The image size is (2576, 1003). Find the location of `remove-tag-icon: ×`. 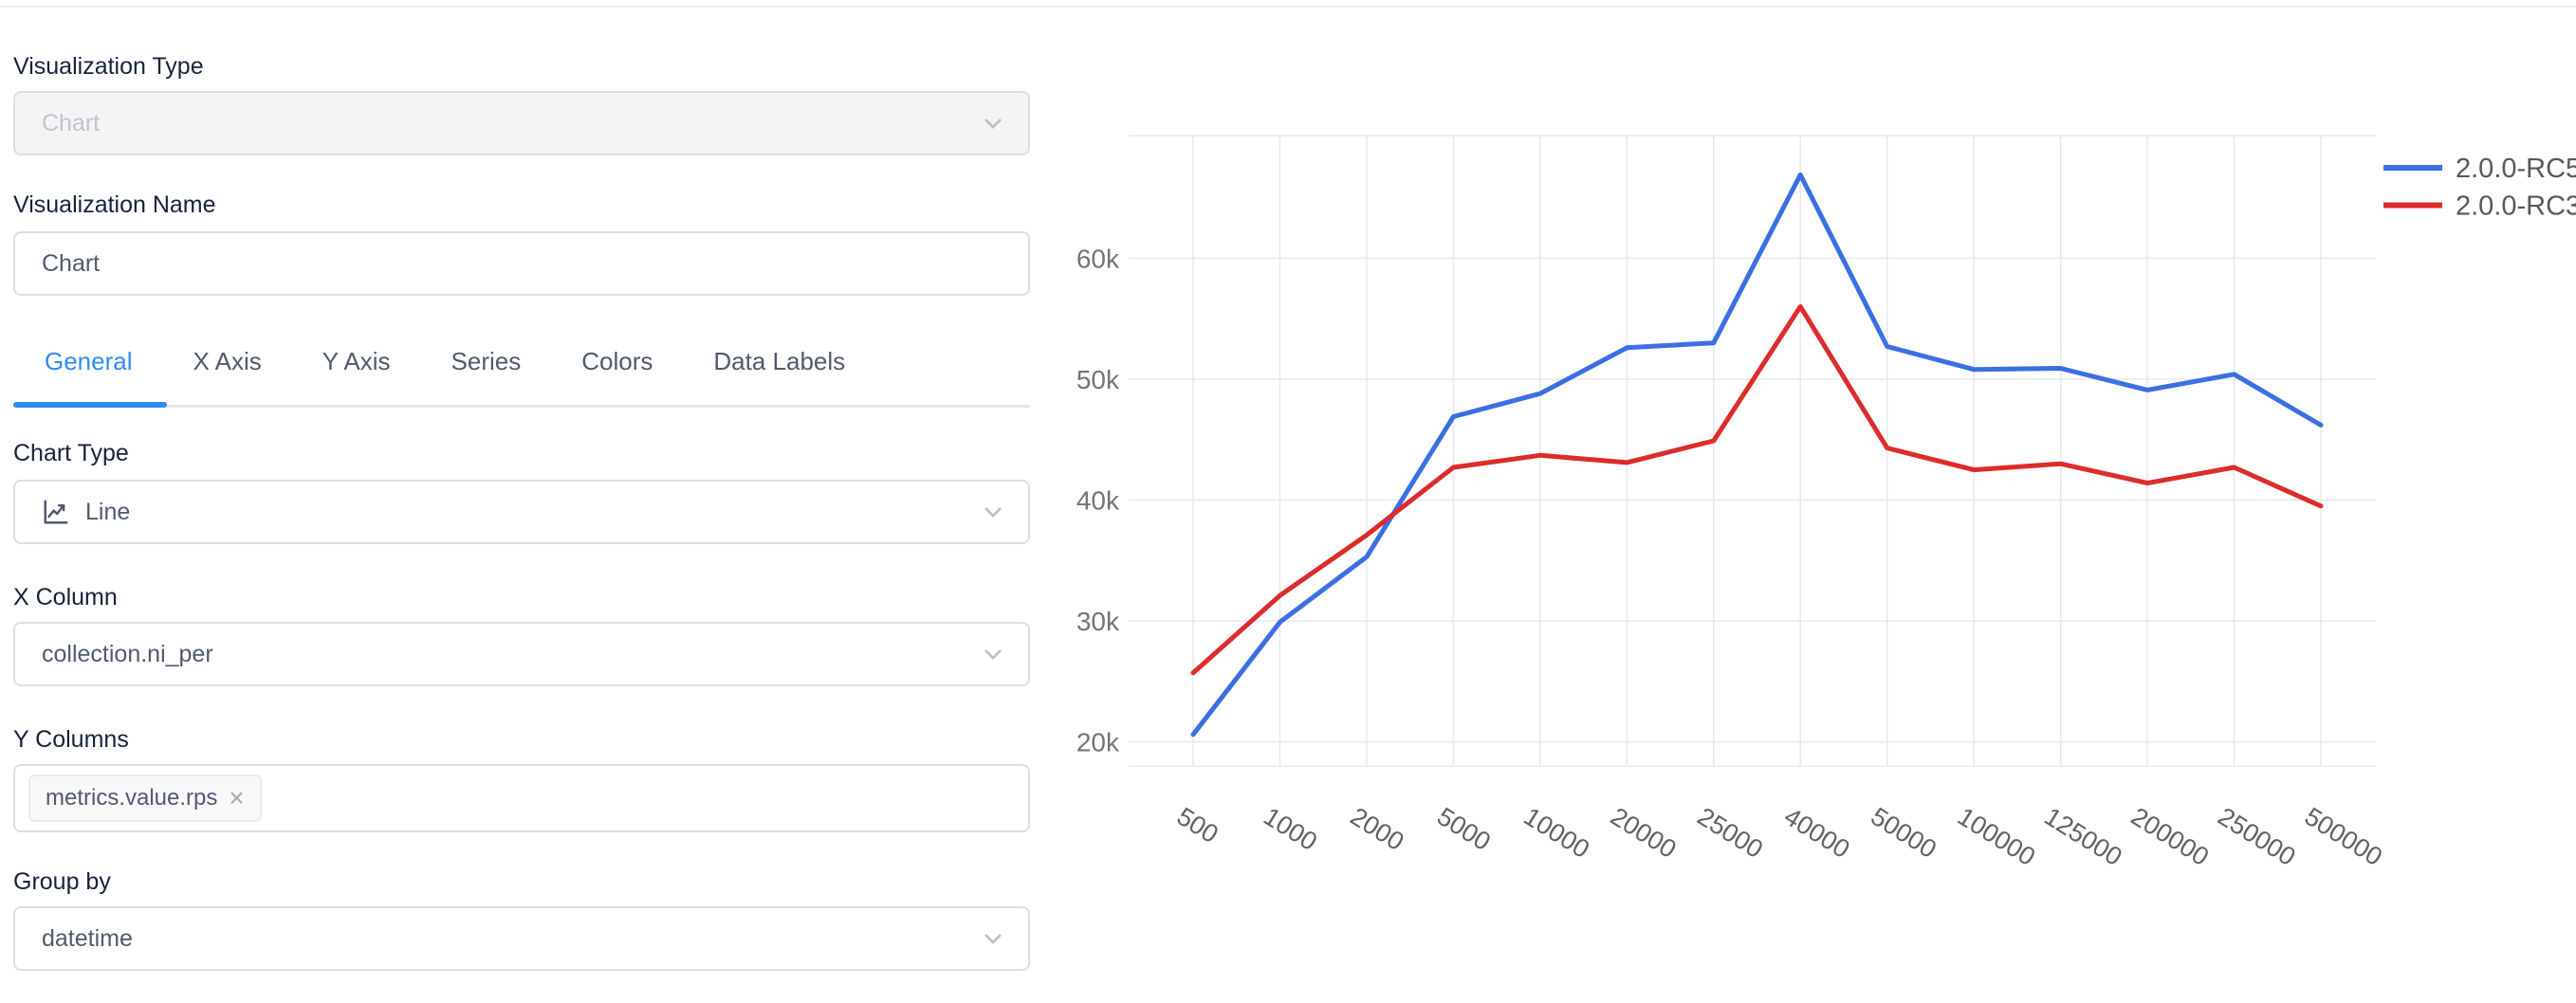

remove-tag-icon: × is located at coordinates (237, 797).